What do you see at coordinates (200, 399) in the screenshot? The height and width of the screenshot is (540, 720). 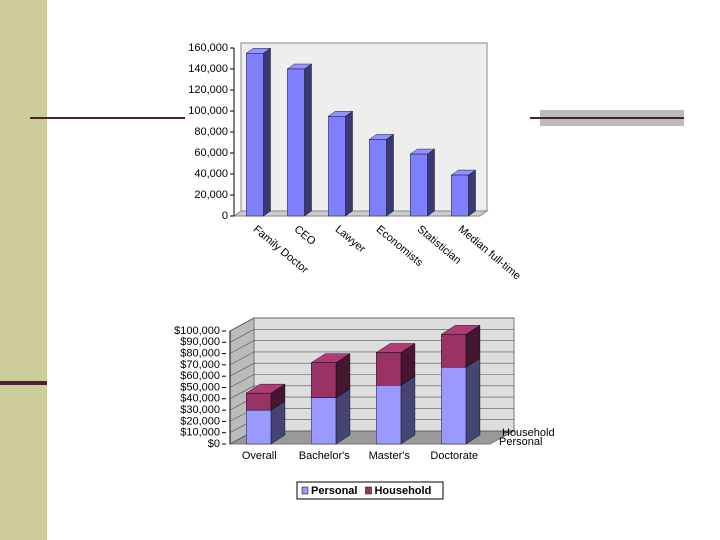 I see `y-tick-label: $40,000` at bounding box center [200, 399].